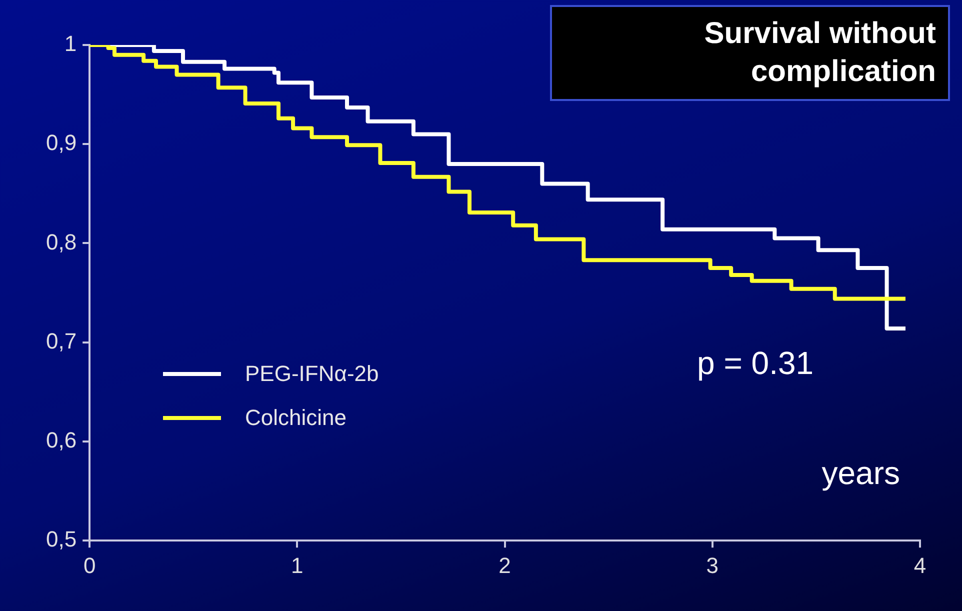  Describe the element at coordinates (755, 363) in the screenshot. I see `annotation: p = 0.31` at that location.